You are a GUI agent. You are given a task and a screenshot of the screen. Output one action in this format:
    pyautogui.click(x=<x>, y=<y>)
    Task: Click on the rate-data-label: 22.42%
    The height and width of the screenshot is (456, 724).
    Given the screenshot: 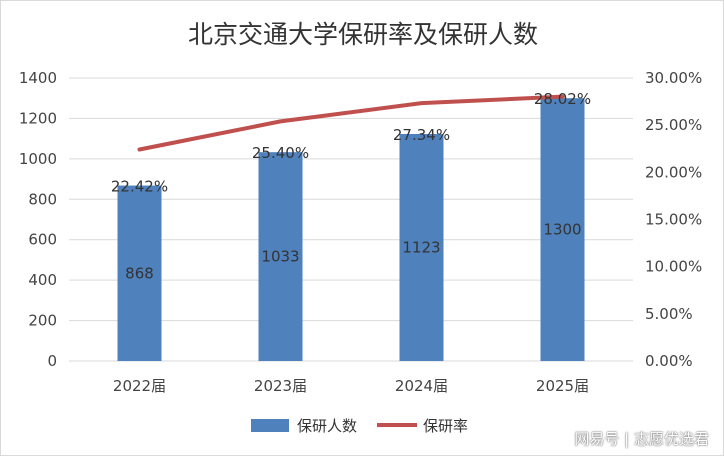 What is the action you would take?
    pyautogui.click(x=139, y=187)
    